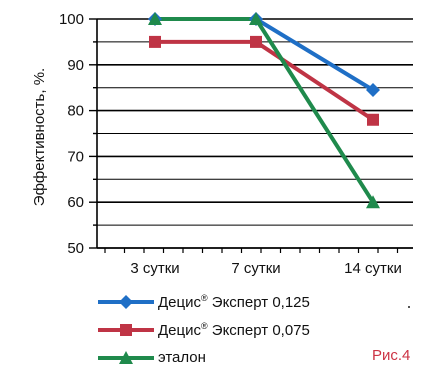 This screenshot has width=423, height=370. What do you see at coordinates (75, 202) in the screenshot?
I see `y-tick-label: 60` at bounding box center [75, 202].